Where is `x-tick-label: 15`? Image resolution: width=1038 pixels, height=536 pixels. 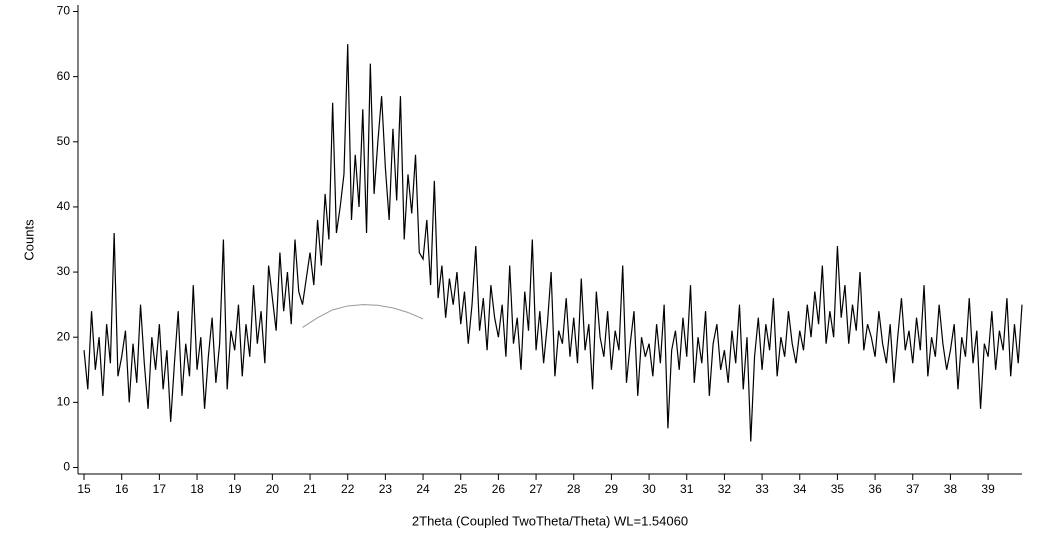
x-tick-label: 15 is located at coordinates (84, 489).